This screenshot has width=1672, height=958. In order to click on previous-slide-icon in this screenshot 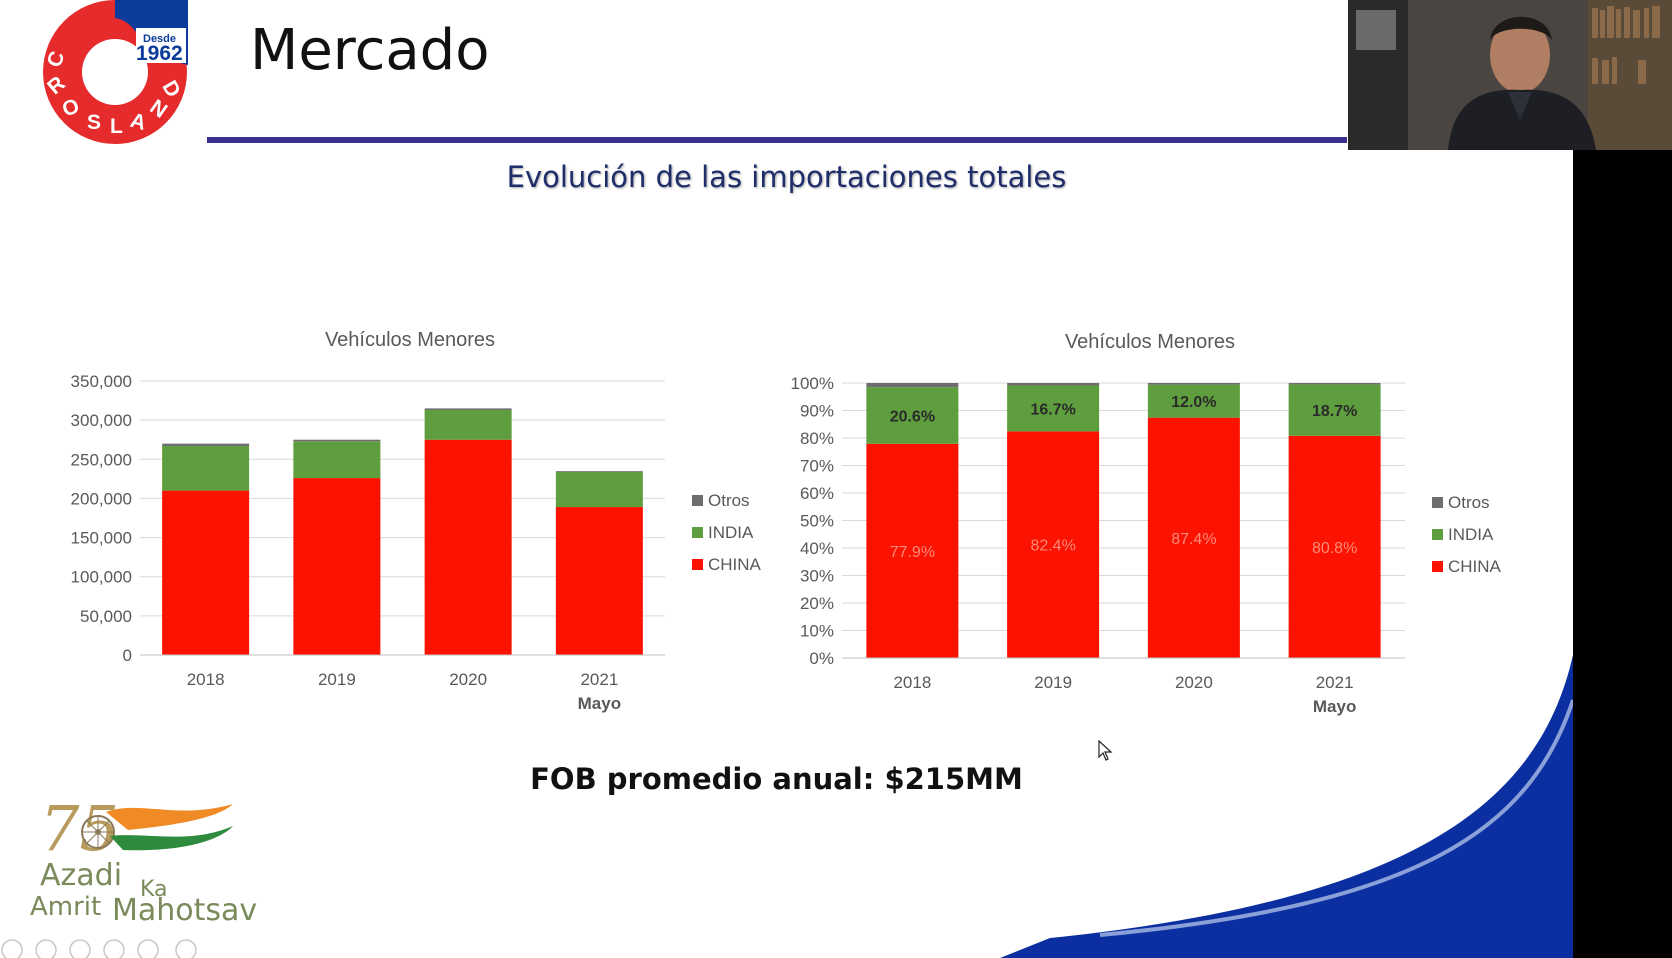, I will do `click(12, 948)`.